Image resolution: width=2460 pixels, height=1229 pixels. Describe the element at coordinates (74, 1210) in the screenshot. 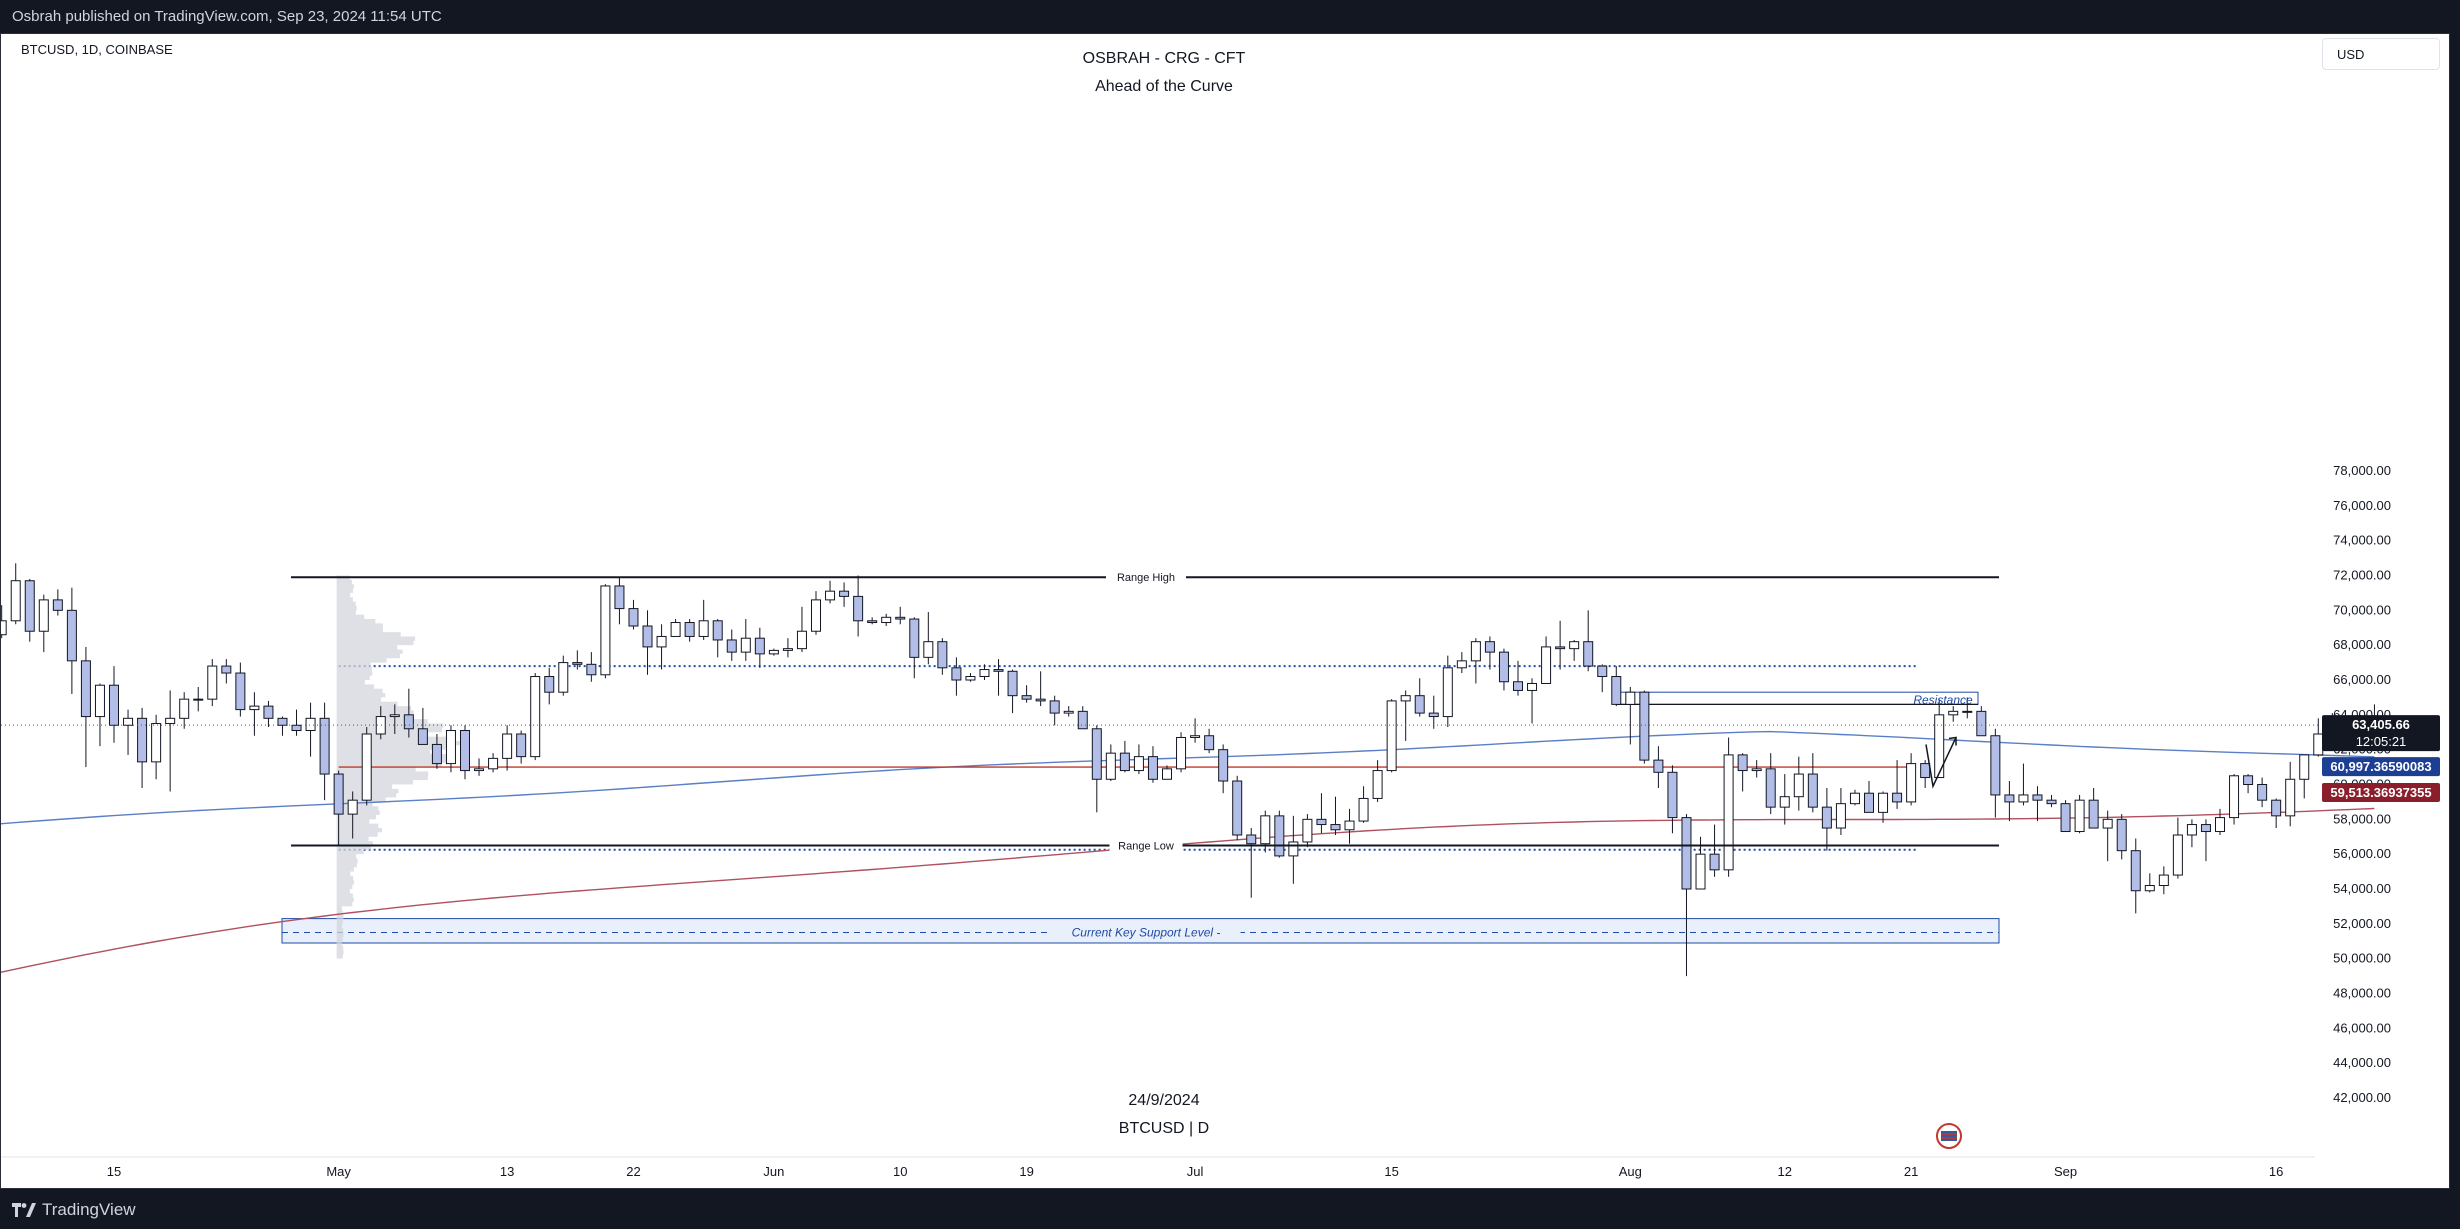

I see `tradingview-logo: TradingView` at that location.